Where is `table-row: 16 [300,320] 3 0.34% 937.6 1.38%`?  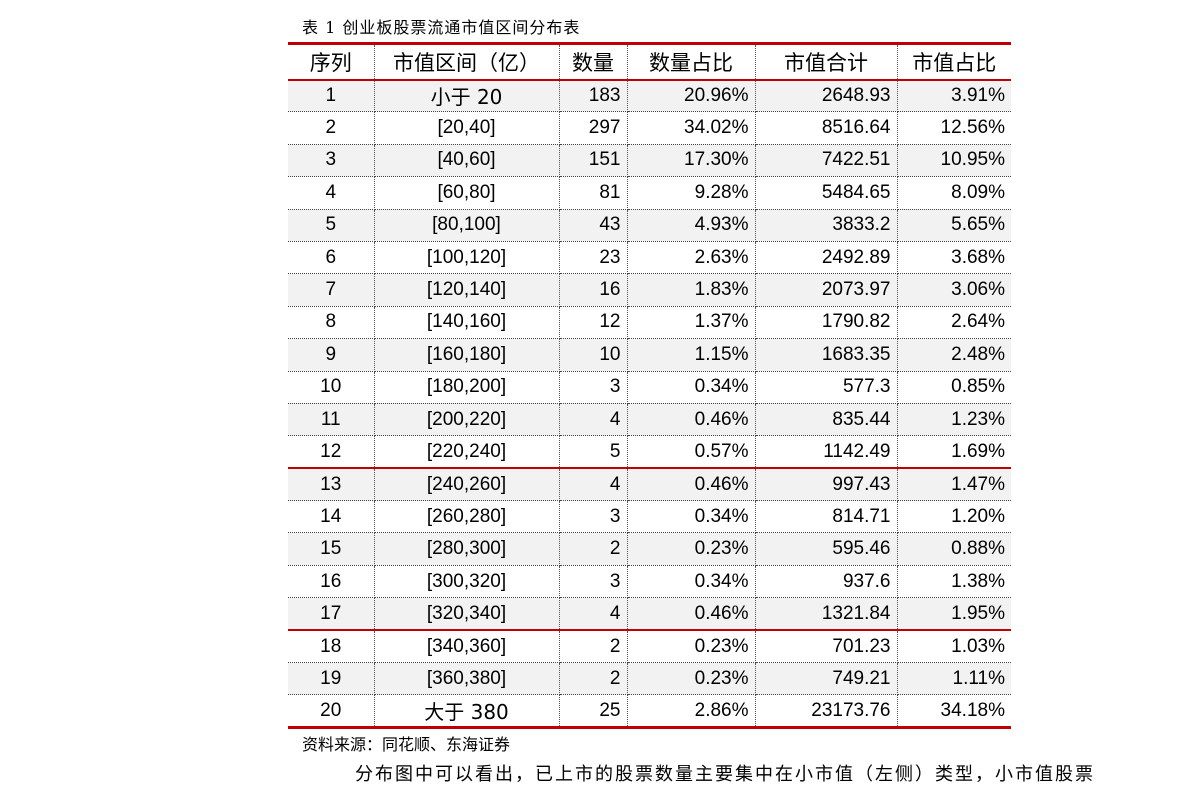
table-row: 16 [300,320] 3 0.34% 937.6 1.38% is located at coordinates (649, 582).